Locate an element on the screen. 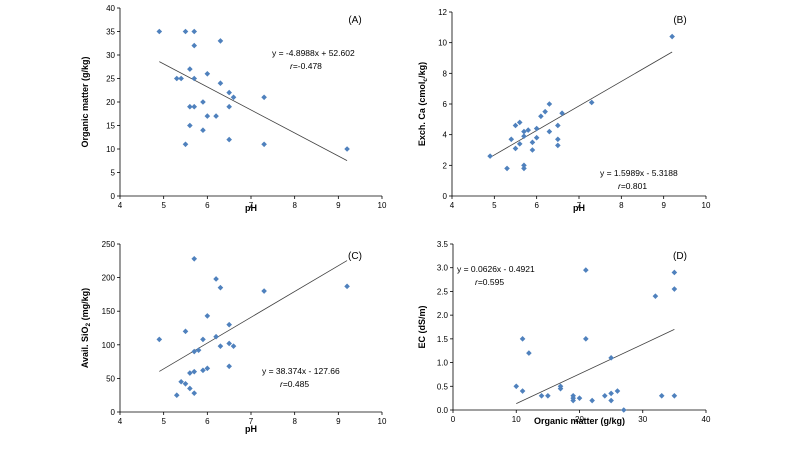 The image size is (800, 453). x-tick-label: 30 is located at coordinates (642, 419).